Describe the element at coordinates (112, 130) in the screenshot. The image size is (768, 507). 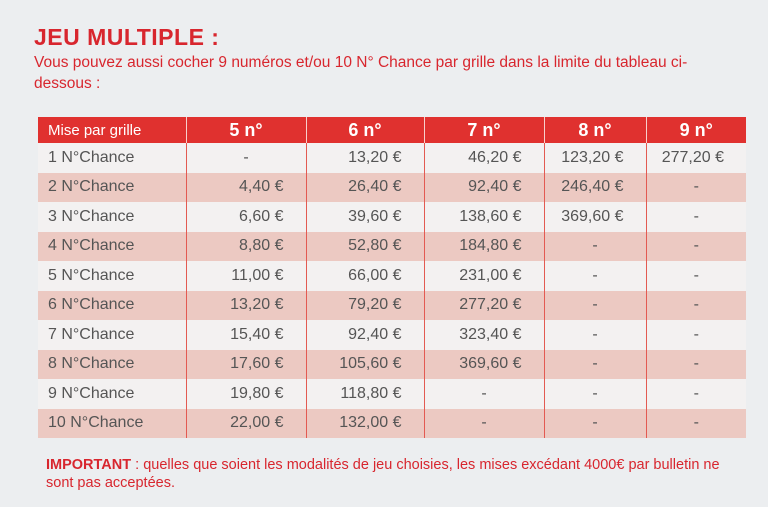
I see `column-header-mise: Mise par grille` at that location.